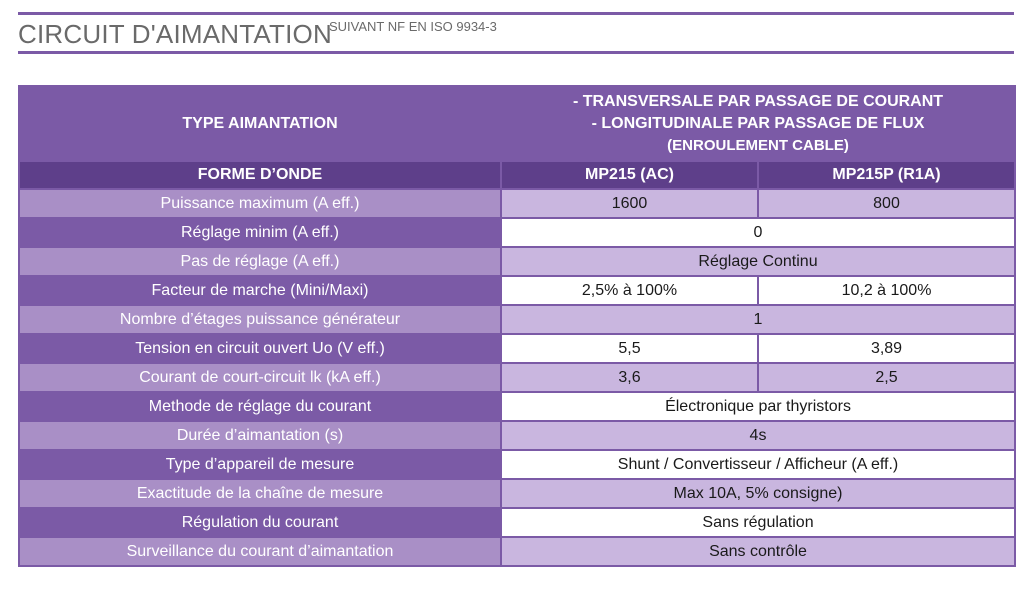 The width and height of the screenshot is (1029, 598). I want to click on table-row: Puissance maximum (A eff.) 1600 800, so click(517, 203).